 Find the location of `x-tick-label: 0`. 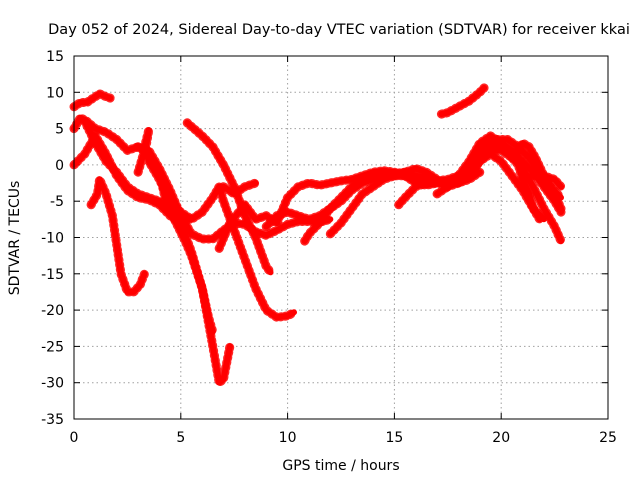

x-tick-label: 0 is located at coordinates (74, 438).